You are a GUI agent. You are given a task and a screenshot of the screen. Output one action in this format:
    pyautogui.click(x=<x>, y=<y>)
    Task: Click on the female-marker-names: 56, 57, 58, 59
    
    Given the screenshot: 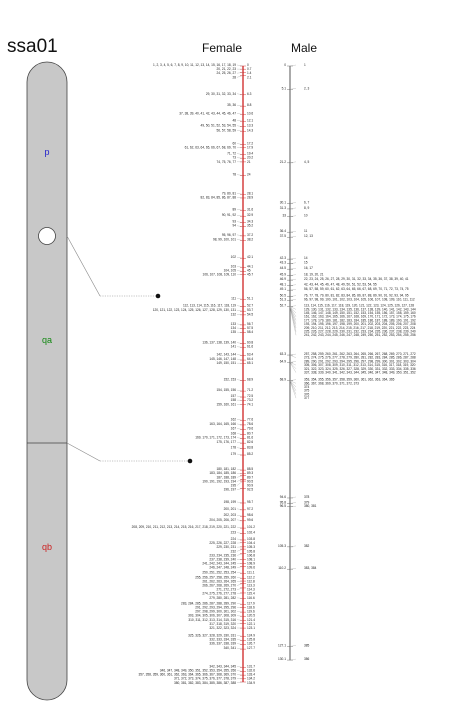 What is the action you would take?
    pyautogui.click(x=227, y=130)
    